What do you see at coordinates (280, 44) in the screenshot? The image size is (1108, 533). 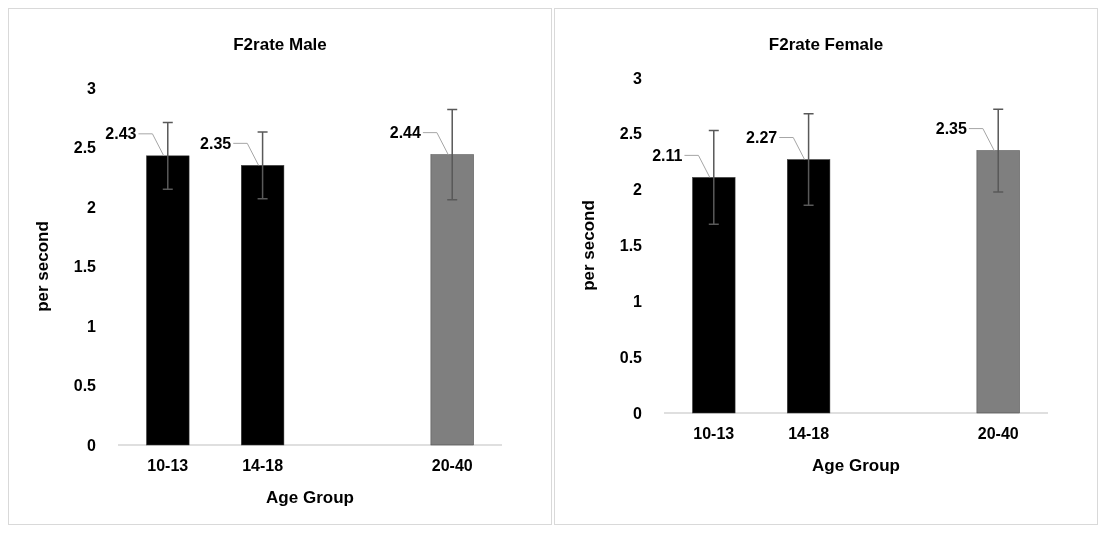 I see `chart-title: F2rate Male` at bounding box center [280, 44].